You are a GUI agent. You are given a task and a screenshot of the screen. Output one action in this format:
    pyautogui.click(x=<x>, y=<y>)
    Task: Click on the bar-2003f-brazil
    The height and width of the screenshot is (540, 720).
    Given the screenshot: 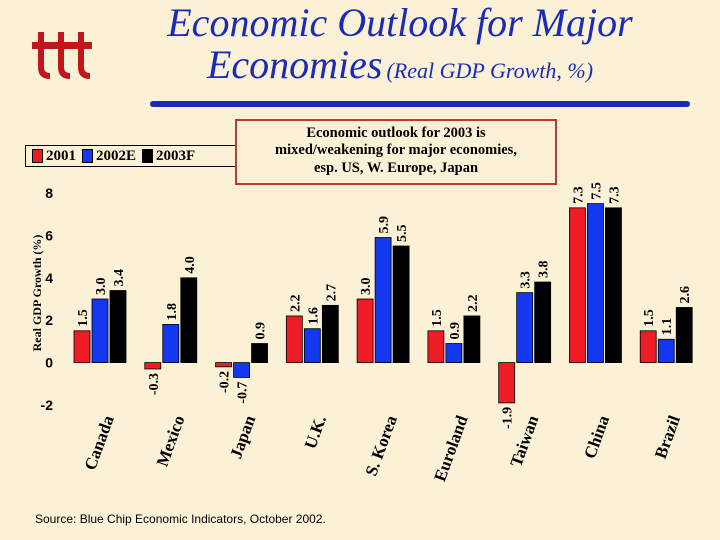 What is the action you would take?
    pyautogui.click(x=684, y=335)
    